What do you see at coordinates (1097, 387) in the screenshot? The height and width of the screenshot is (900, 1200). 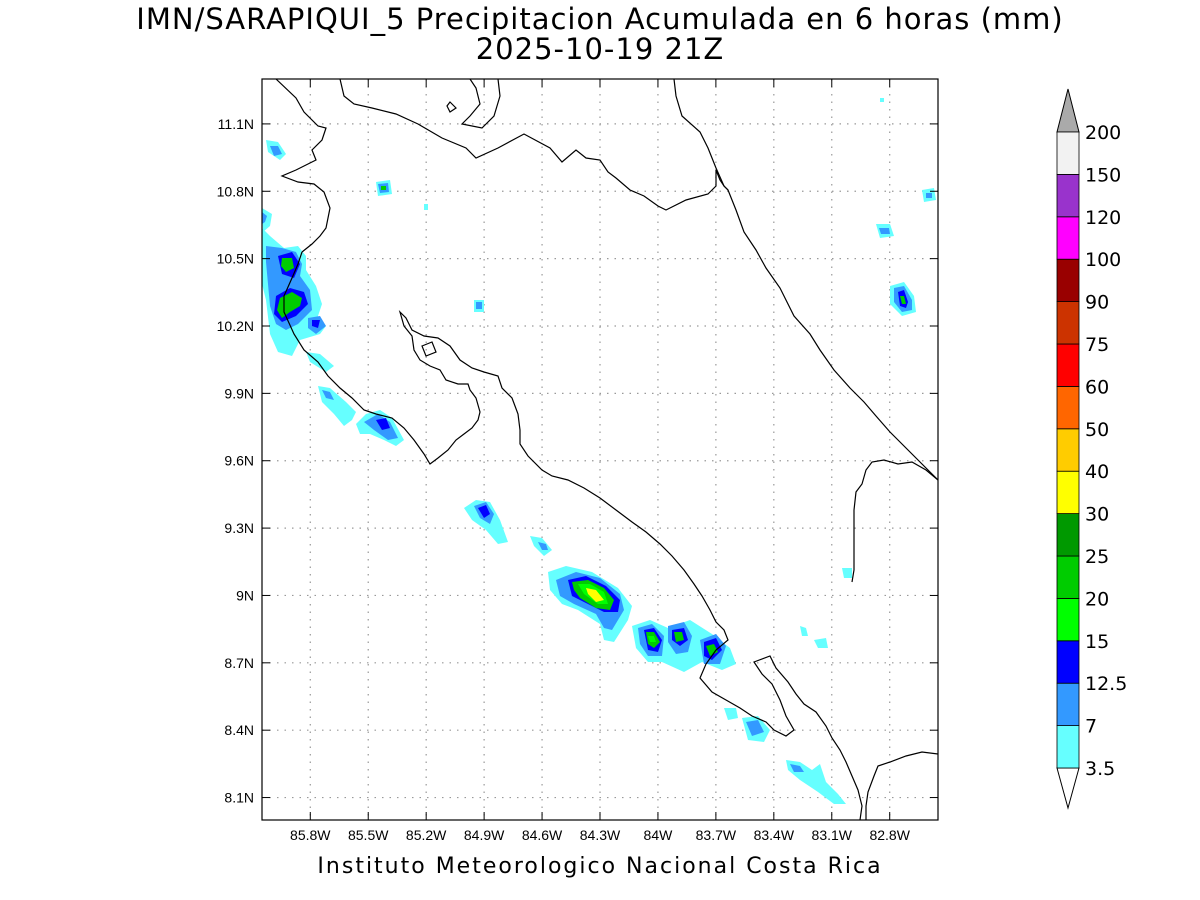 I see `colorbar-label: 60` at bounding box center [1097, 387].